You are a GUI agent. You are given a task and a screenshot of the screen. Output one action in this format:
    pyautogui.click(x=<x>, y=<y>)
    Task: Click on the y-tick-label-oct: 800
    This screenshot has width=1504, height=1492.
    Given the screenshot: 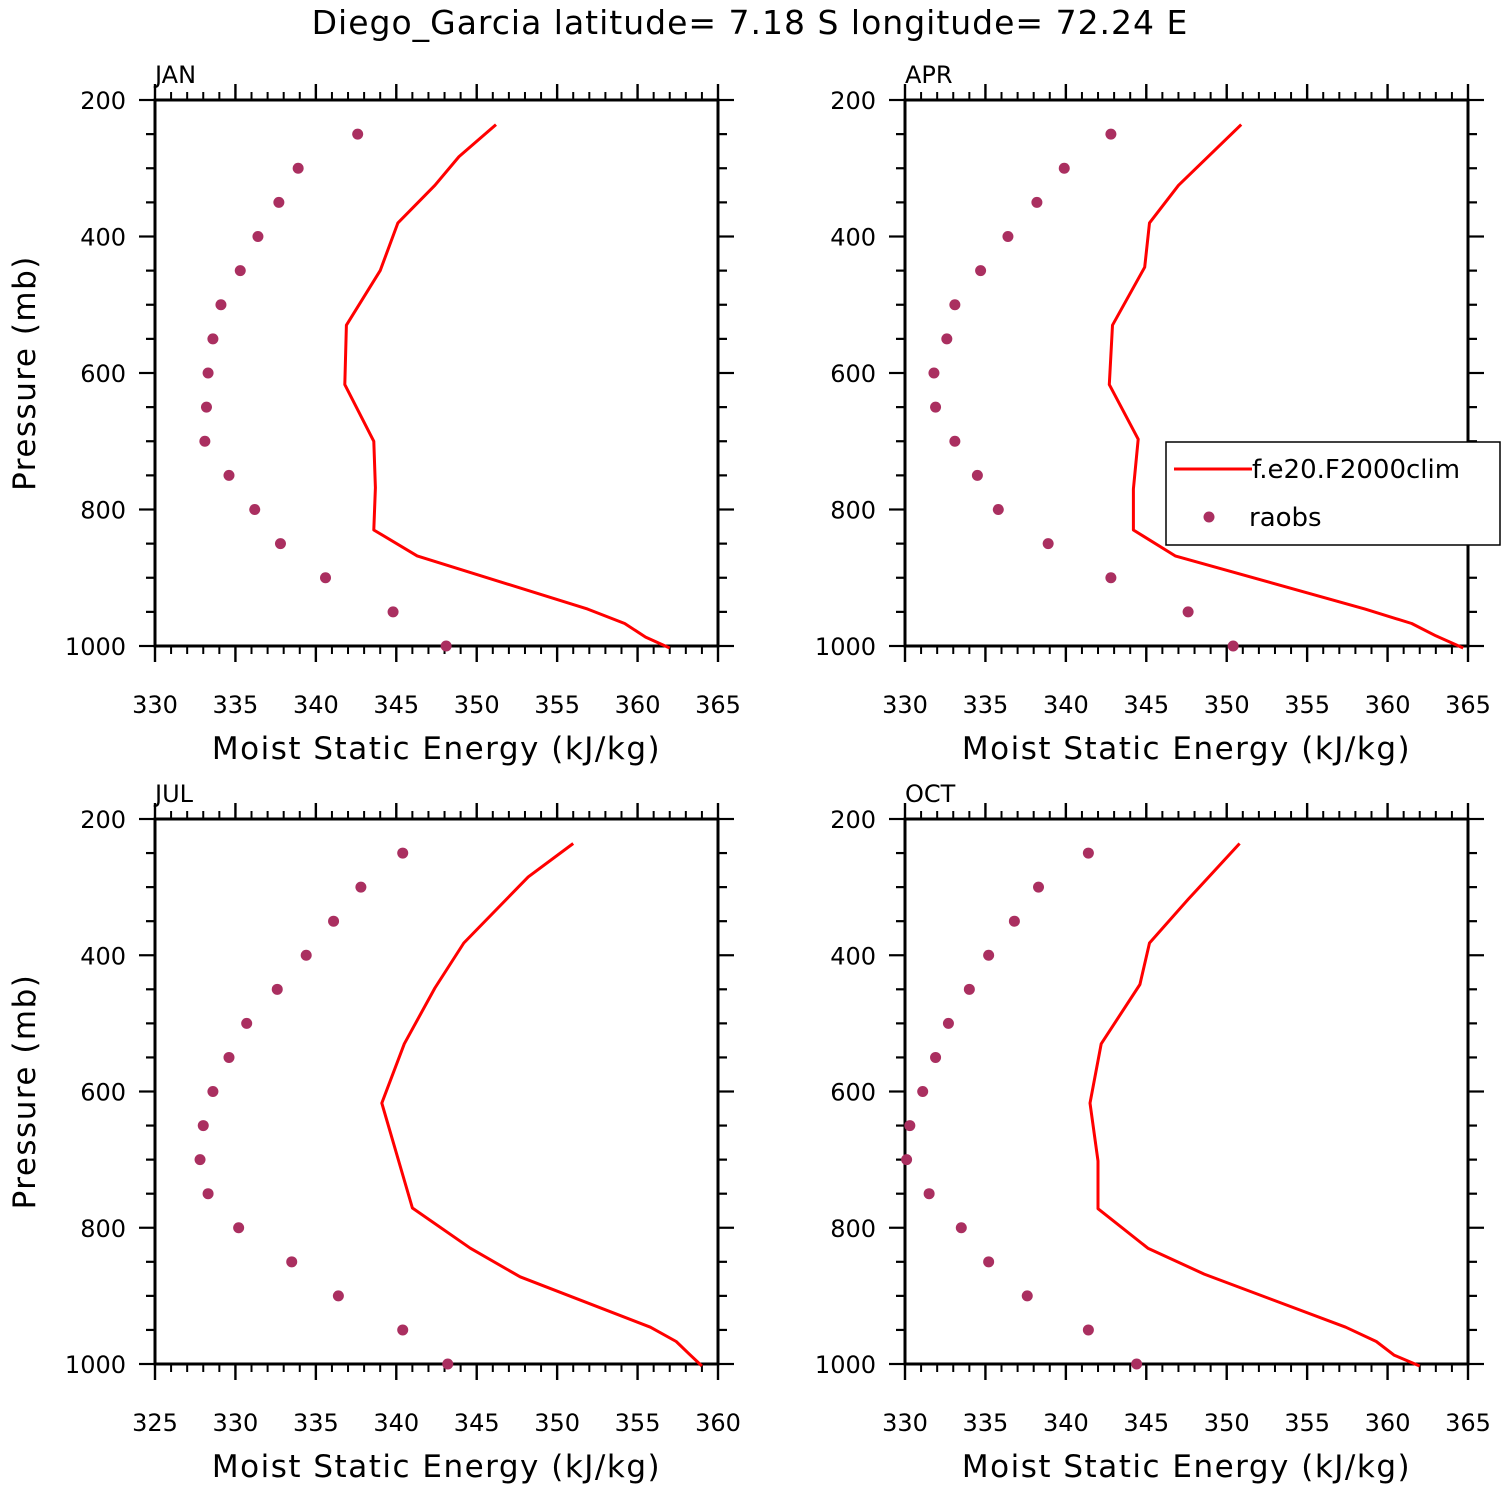 What is the action you would take?
    pyautogui.click(x=853, y=1229)
    